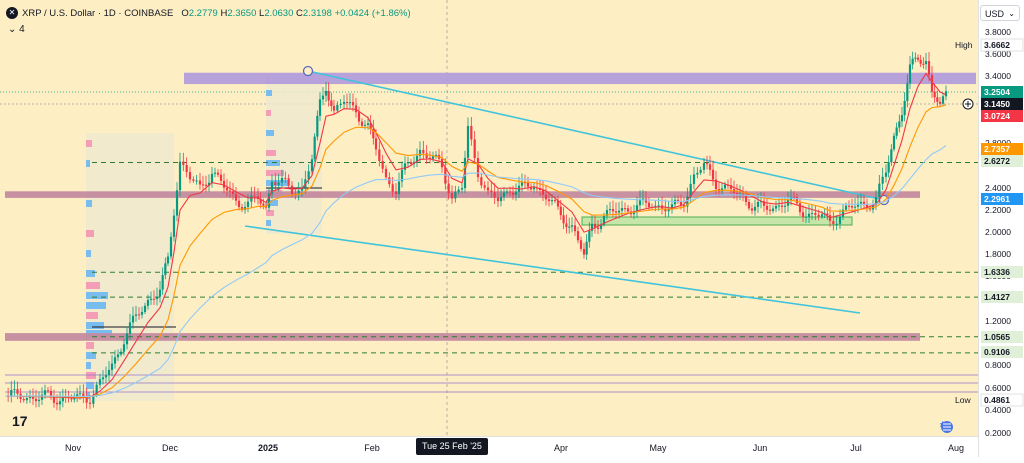 The height and width of the screenshot is (463, 1024). Describe the element at coordinates (998, 210) in the screenshot. I see `y-tick-label: 2.2000` at that location.